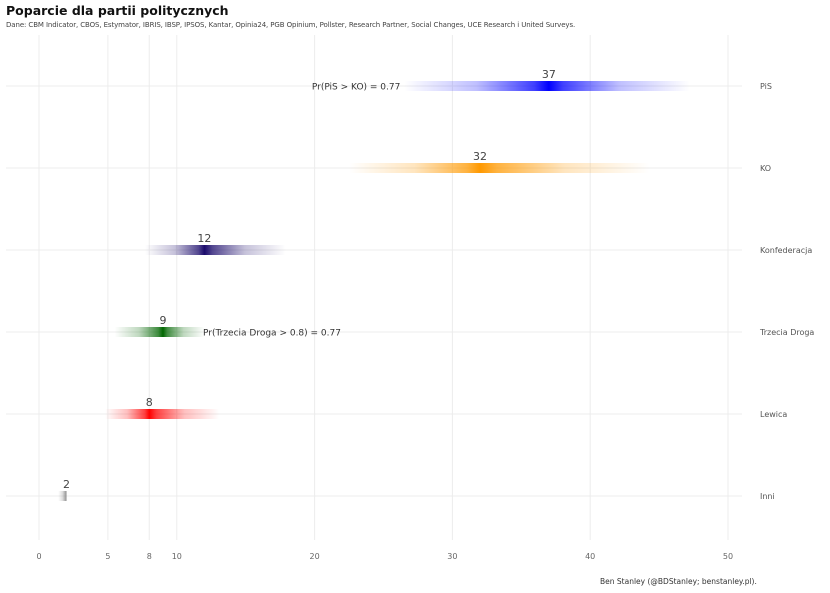 This screenshot has height=593, width=830. I want to click on x-tick-label-40: 40, so click(590, 556).